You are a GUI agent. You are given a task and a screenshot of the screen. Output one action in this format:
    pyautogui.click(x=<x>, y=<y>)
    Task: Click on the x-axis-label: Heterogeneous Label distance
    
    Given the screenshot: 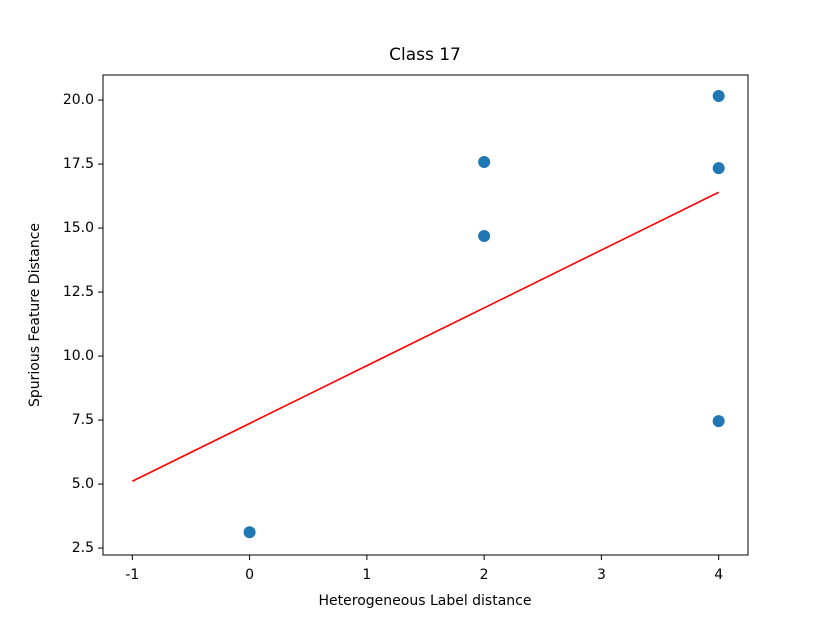 What is the action you would take?
    pyautogui.click(x=425, y=601)
    